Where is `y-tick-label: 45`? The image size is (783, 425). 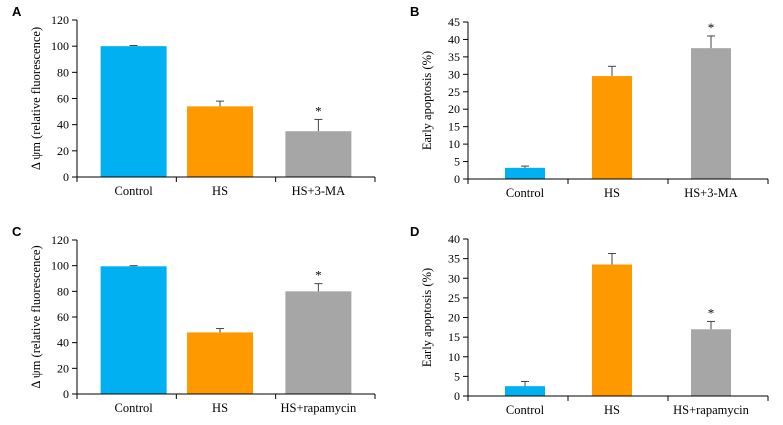
y-tick-label: 45 is located at coordinates (454, 22).